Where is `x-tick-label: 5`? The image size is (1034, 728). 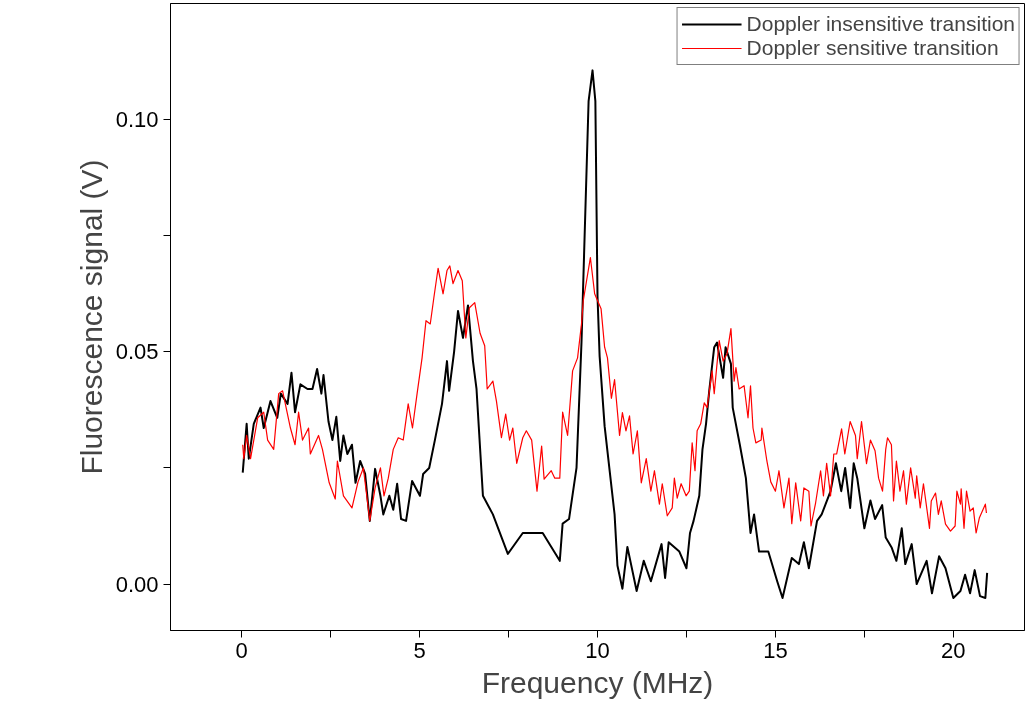 x-tick-label: 5 is located at coordinates (419, 650).